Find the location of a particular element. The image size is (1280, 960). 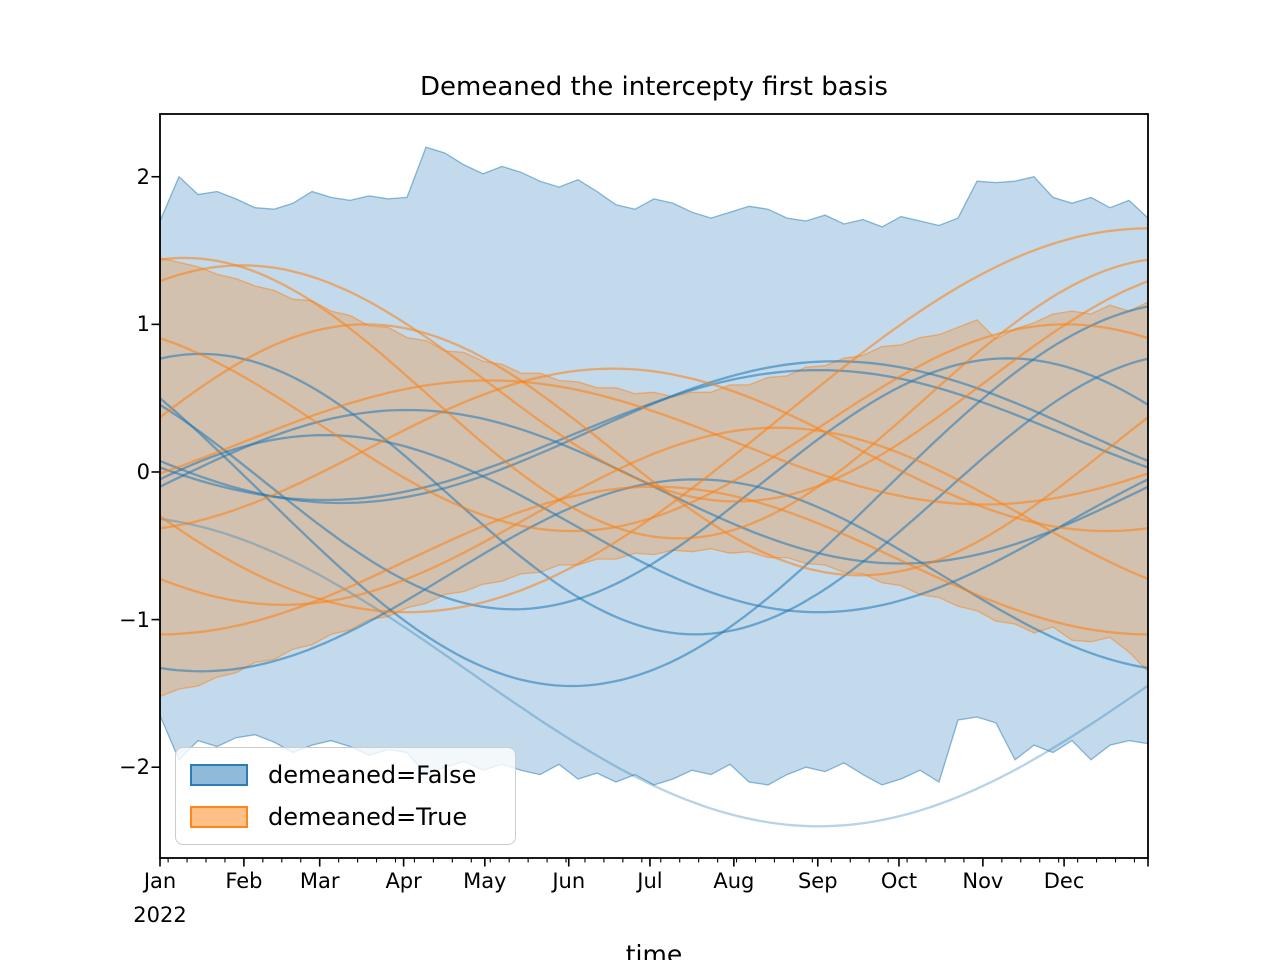

chart-title: Demeaned the intercepty first basis is located at coordinates (654, 87).